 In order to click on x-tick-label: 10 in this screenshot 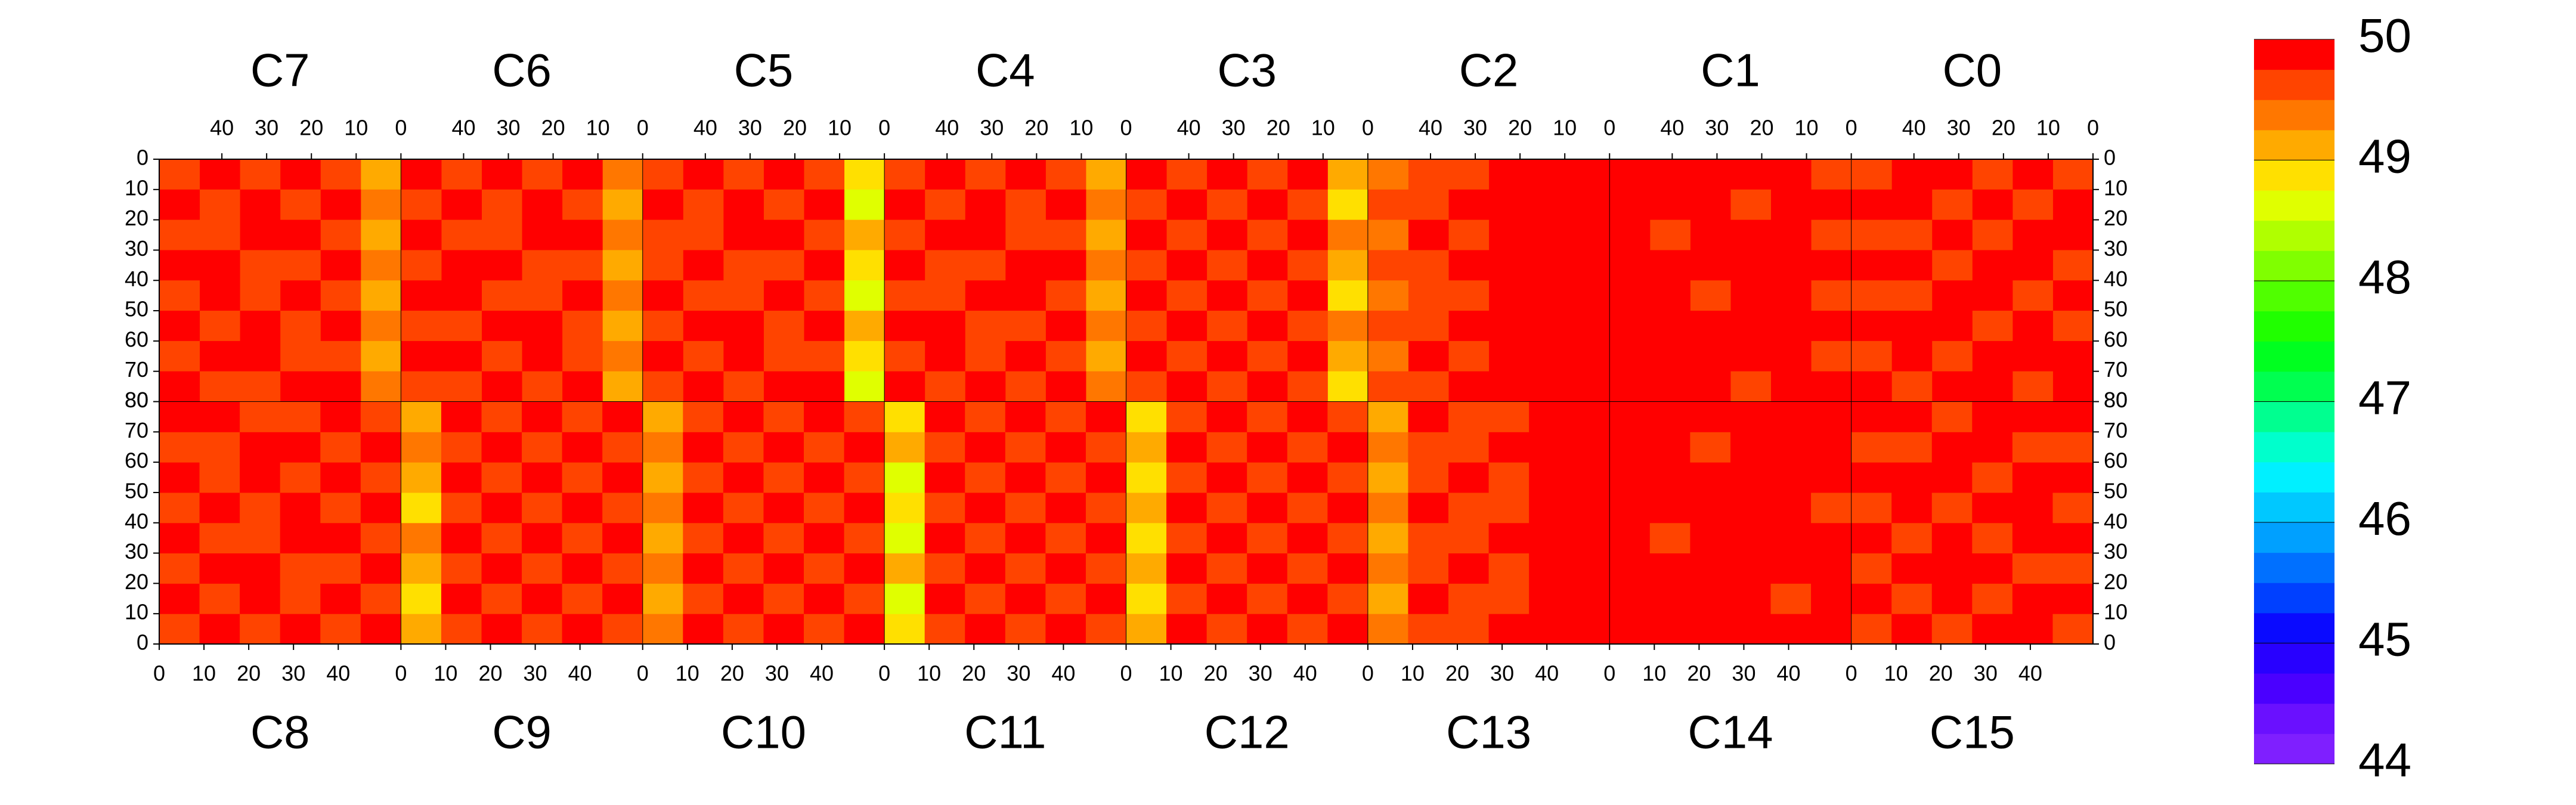, I will do `click(2048, 128)`.